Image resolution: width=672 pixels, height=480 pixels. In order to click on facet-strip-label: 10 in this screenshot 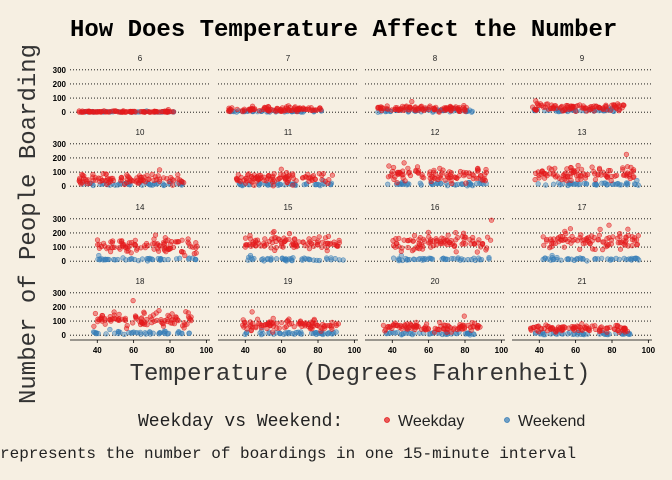, I will do `click(140, 132)`.